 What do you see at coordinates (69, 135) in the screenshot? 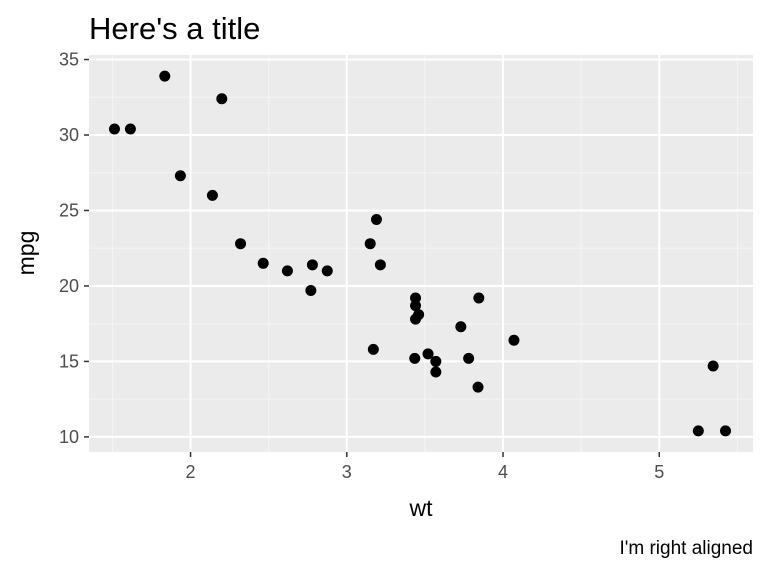
I see `y-tick-label: 30` at bounding box center [69, 135].